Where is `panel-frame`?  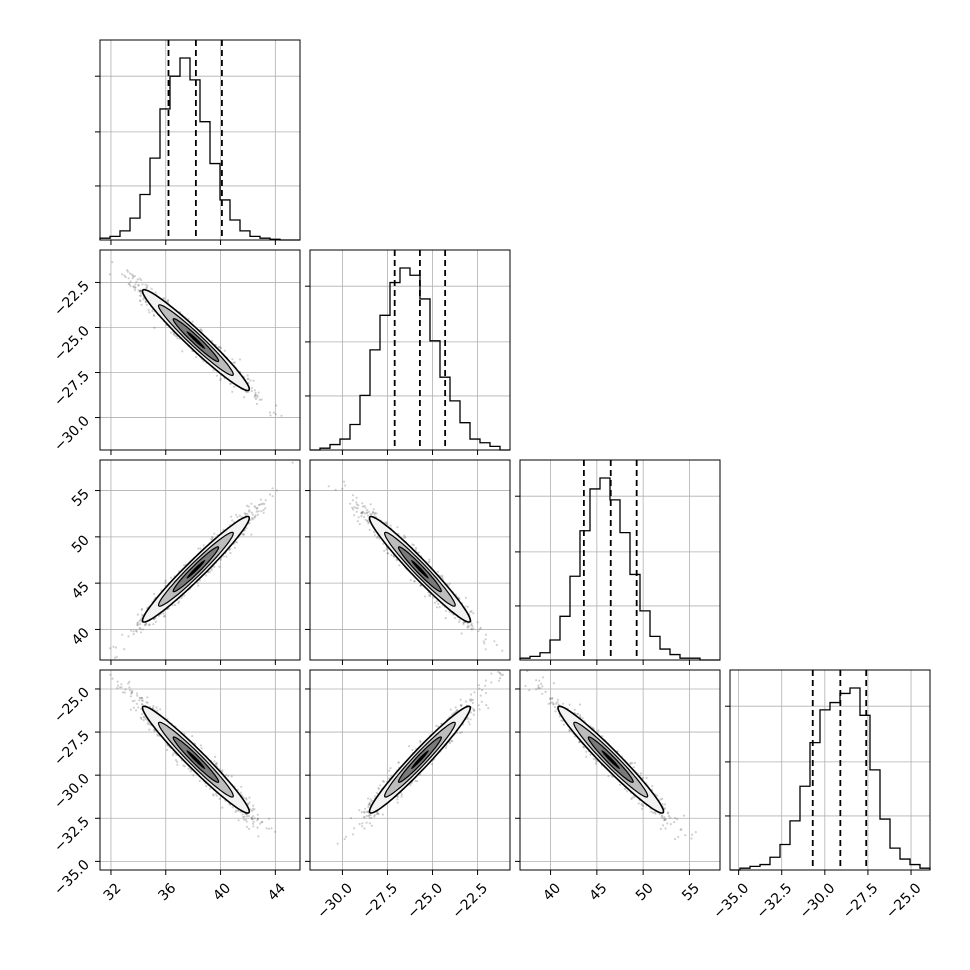 panel-frame is located at coordinates (200, 350).